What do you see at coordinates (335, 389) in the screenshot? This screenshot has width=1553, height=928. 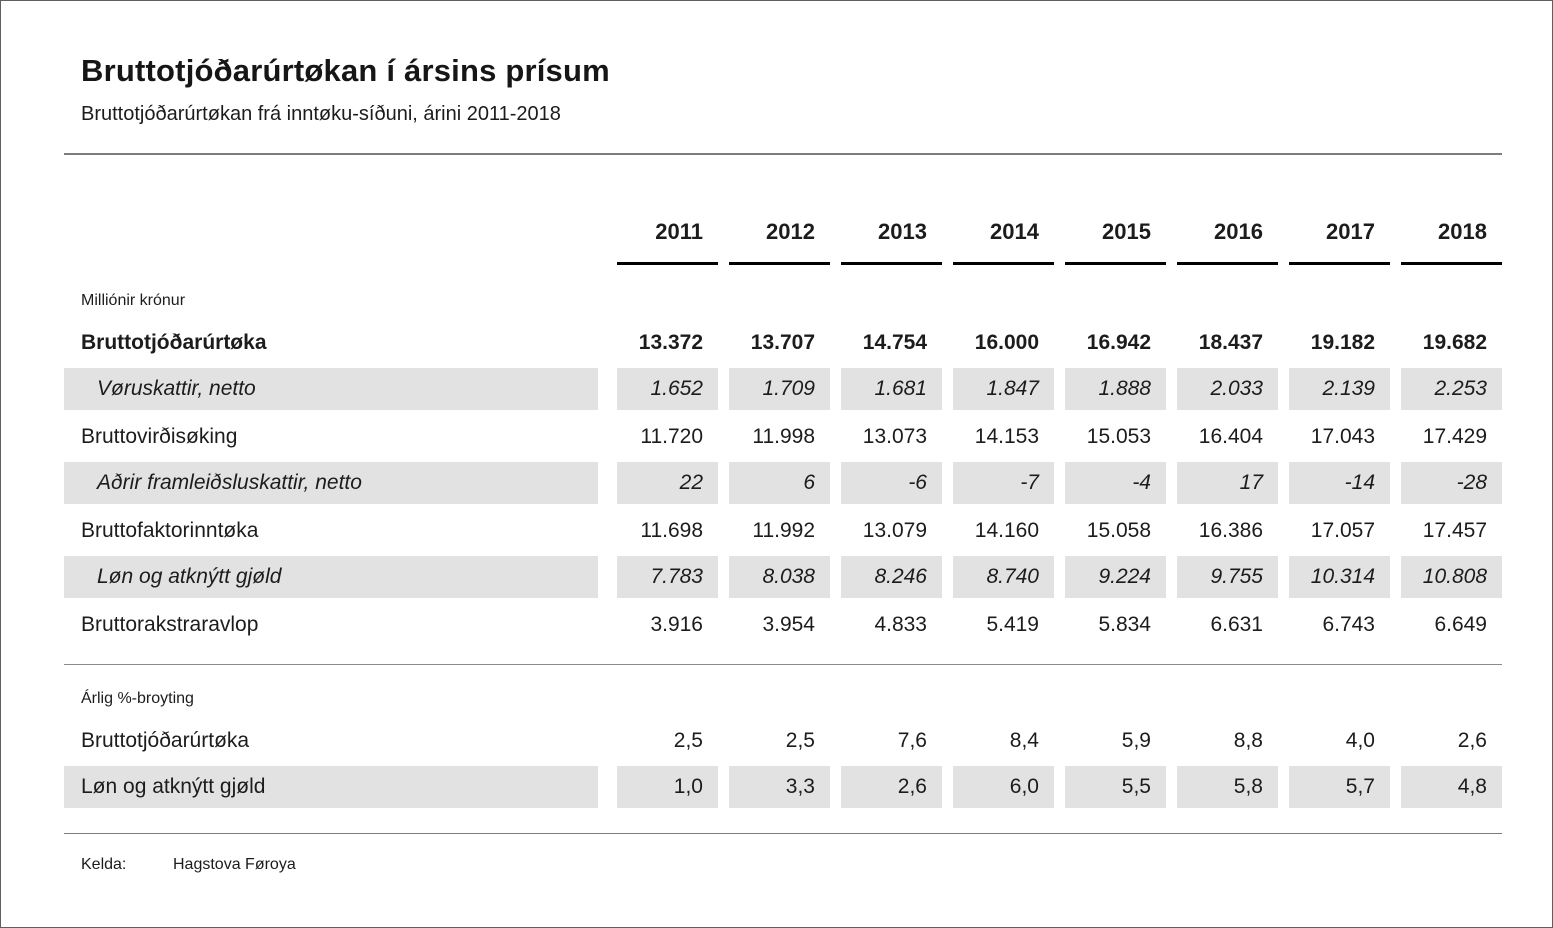 I see `row-label: Vøruskattir, netto` at bounding box center [335, 389].